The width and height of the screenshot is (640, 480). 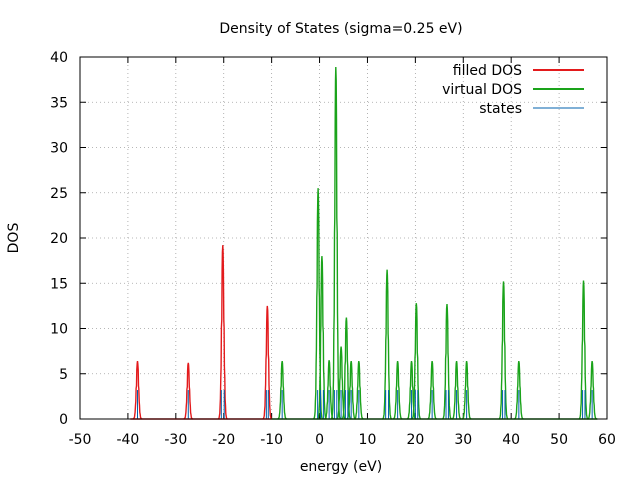 What do you see at coordinates (80, 440) in the screenshot?
I see `x-tick-label: -50` at bounding box center [80, 440].